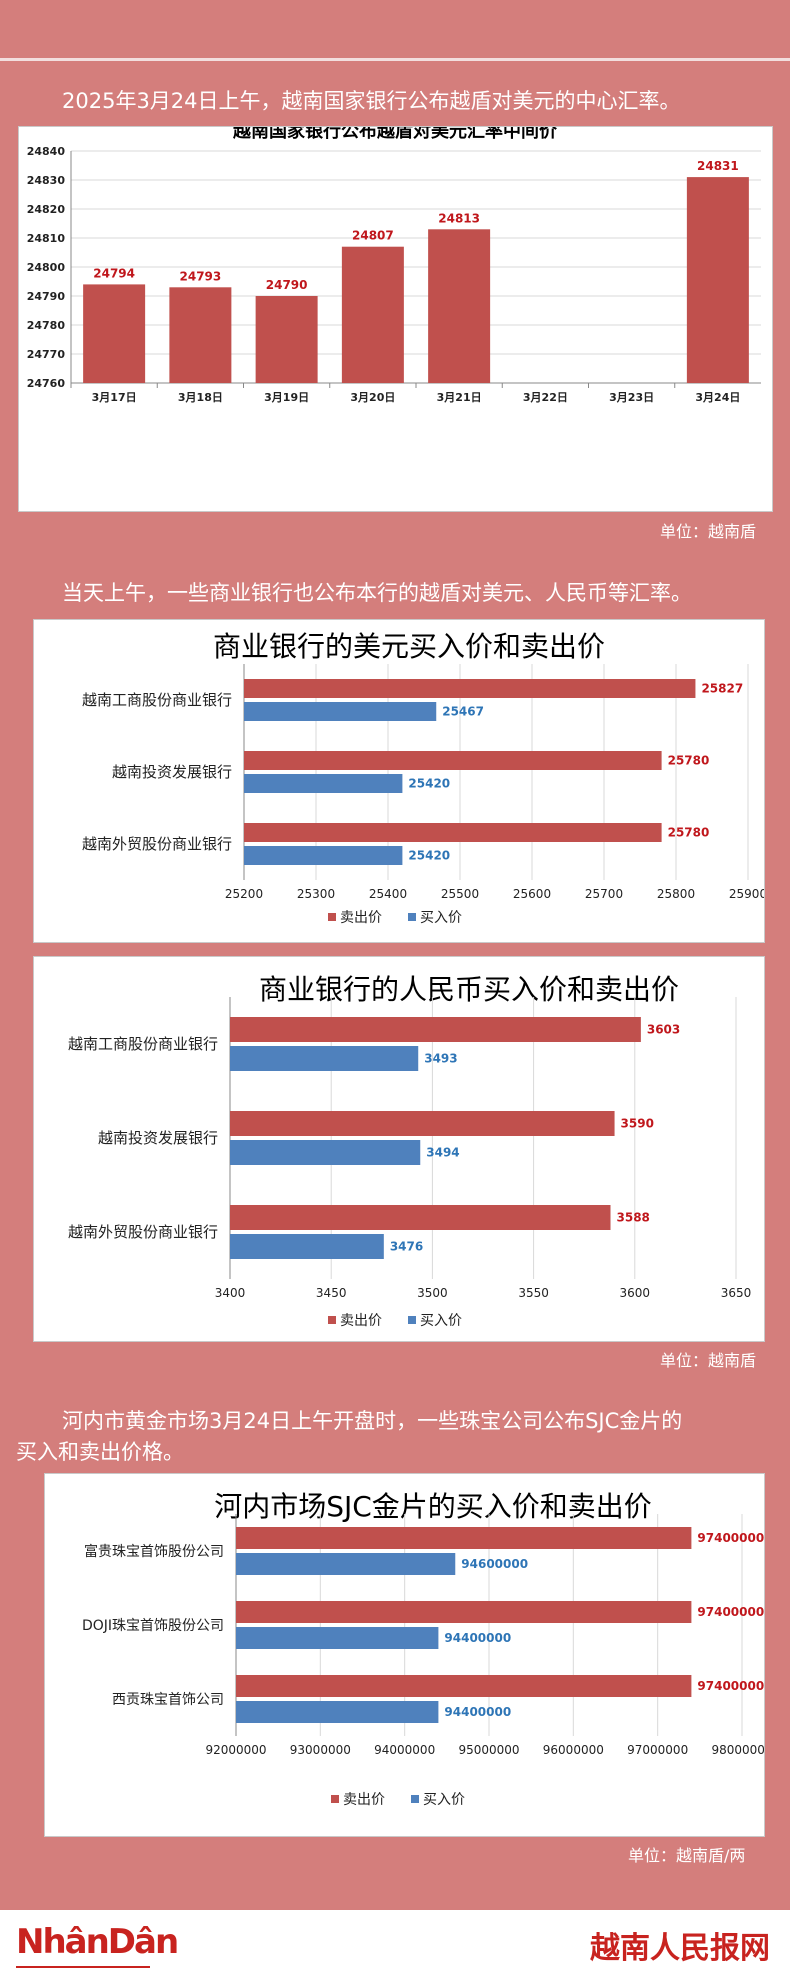 This screenshot has width=790, height=1975. I want to click on category-label: 西贡珠宝首饰公司, so click(168, 1700).